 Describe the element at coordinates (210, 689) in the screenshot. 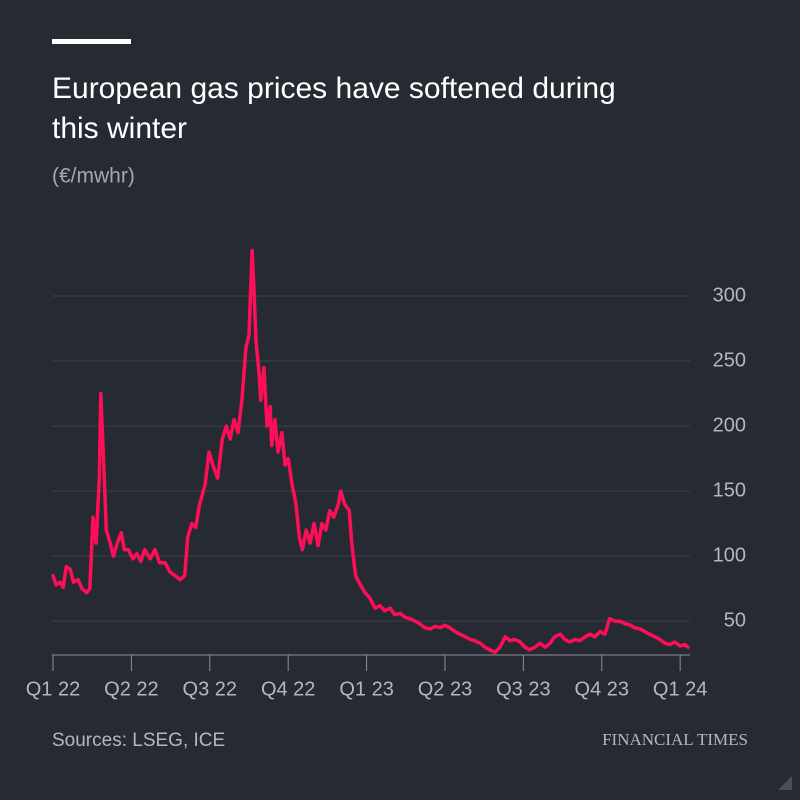

I see `x-tick-label: Q3 22` at that location.